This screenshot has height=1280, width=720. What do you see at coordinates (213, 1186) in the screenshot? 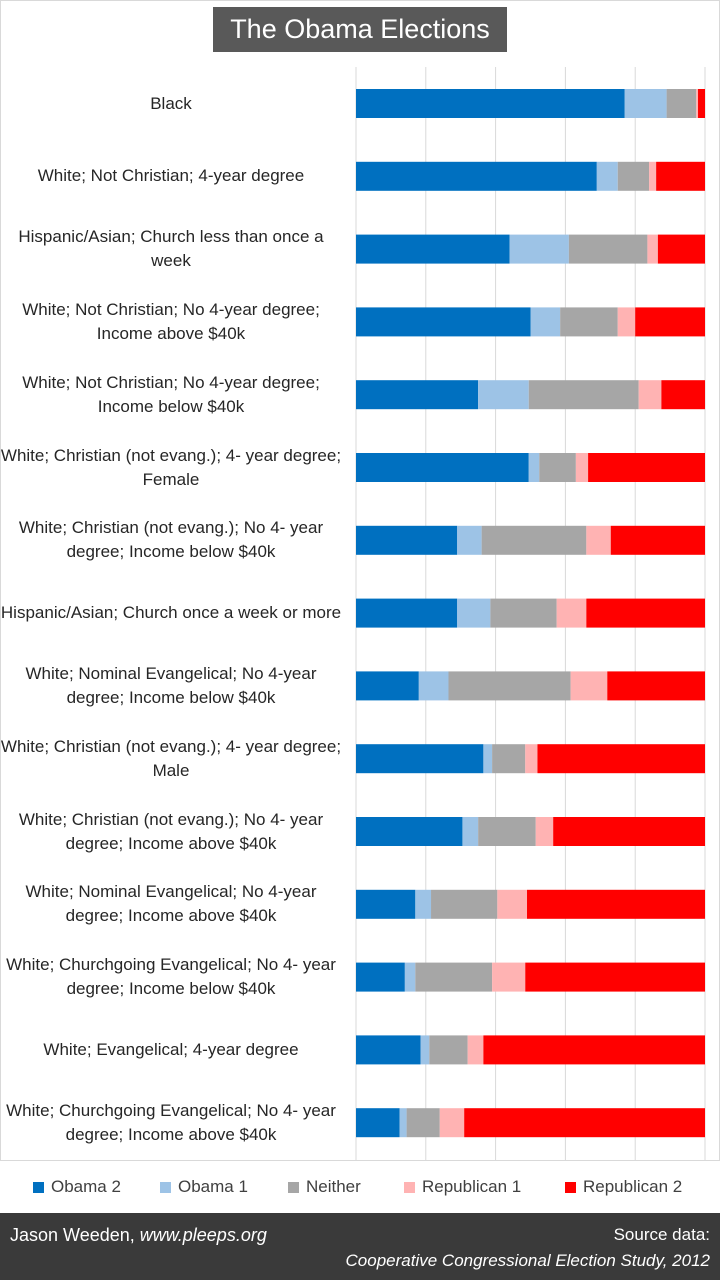
I see `legend-label: Obama 1` at bounding box center [213, 1186].